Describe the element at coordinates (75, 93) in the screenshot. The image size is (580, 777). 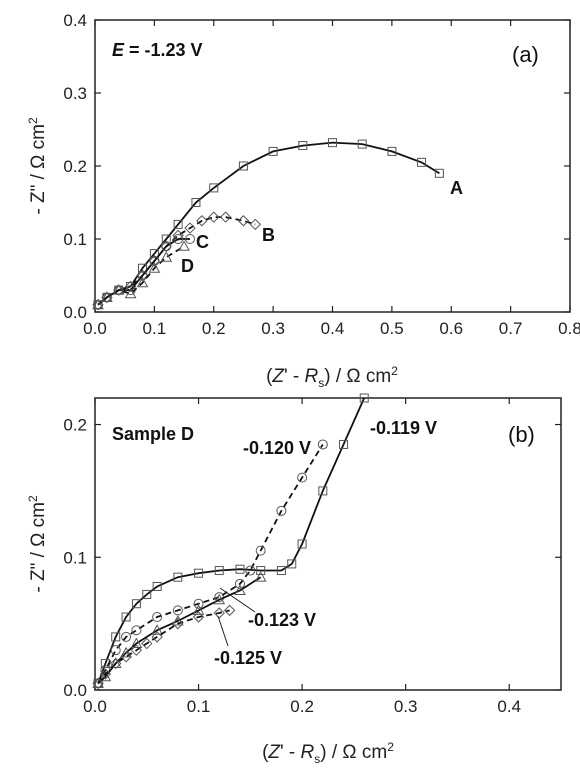
I see `panel-a-y-tick-label: 0.3` at that location.